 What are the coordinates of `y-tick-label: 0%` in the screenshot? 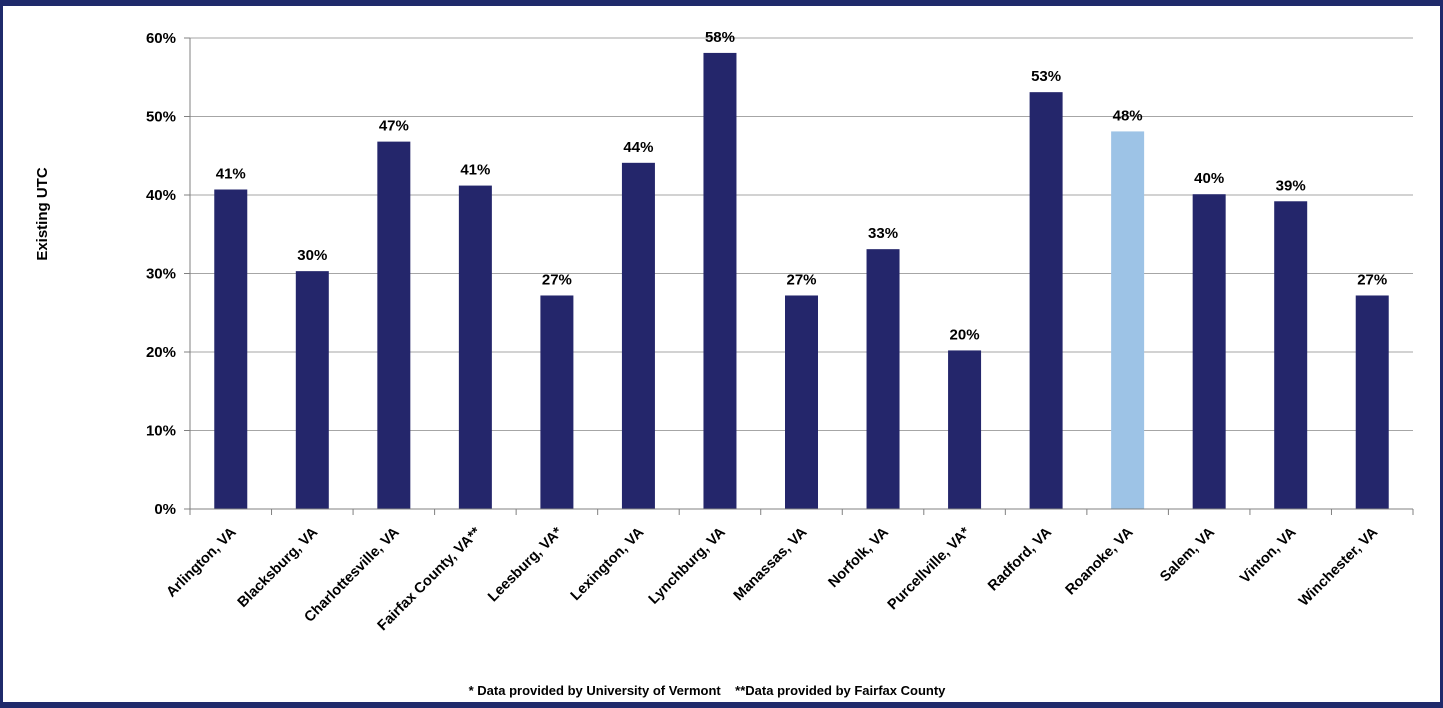 It's located at (165, 509).